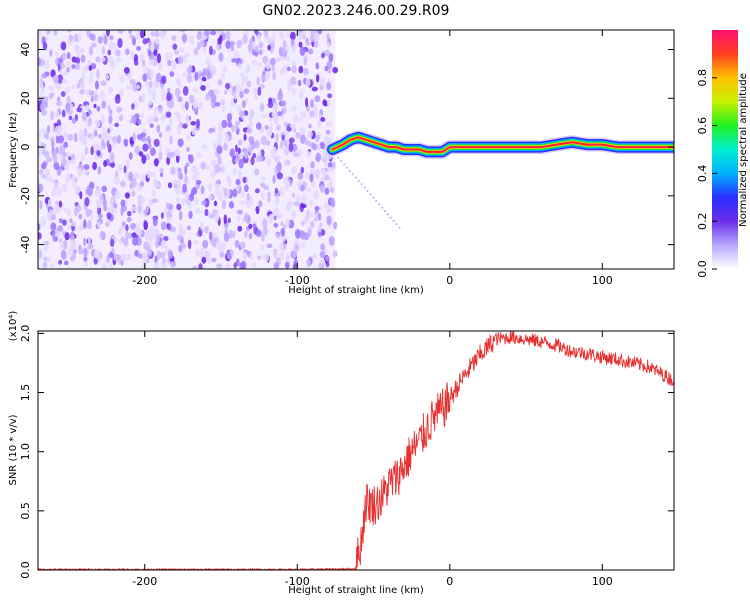 The height and width of the screenshot is (604, 750). What do you see at coordinates (702, 269) in the screenshot?
I see `colorbar-tick-label: 0.0` at bounding box center [702, 269].